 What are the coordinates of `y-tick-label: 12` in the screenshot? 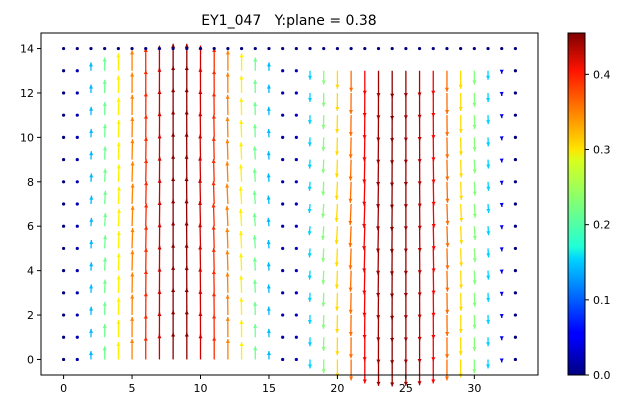 It's located at (27, 93).